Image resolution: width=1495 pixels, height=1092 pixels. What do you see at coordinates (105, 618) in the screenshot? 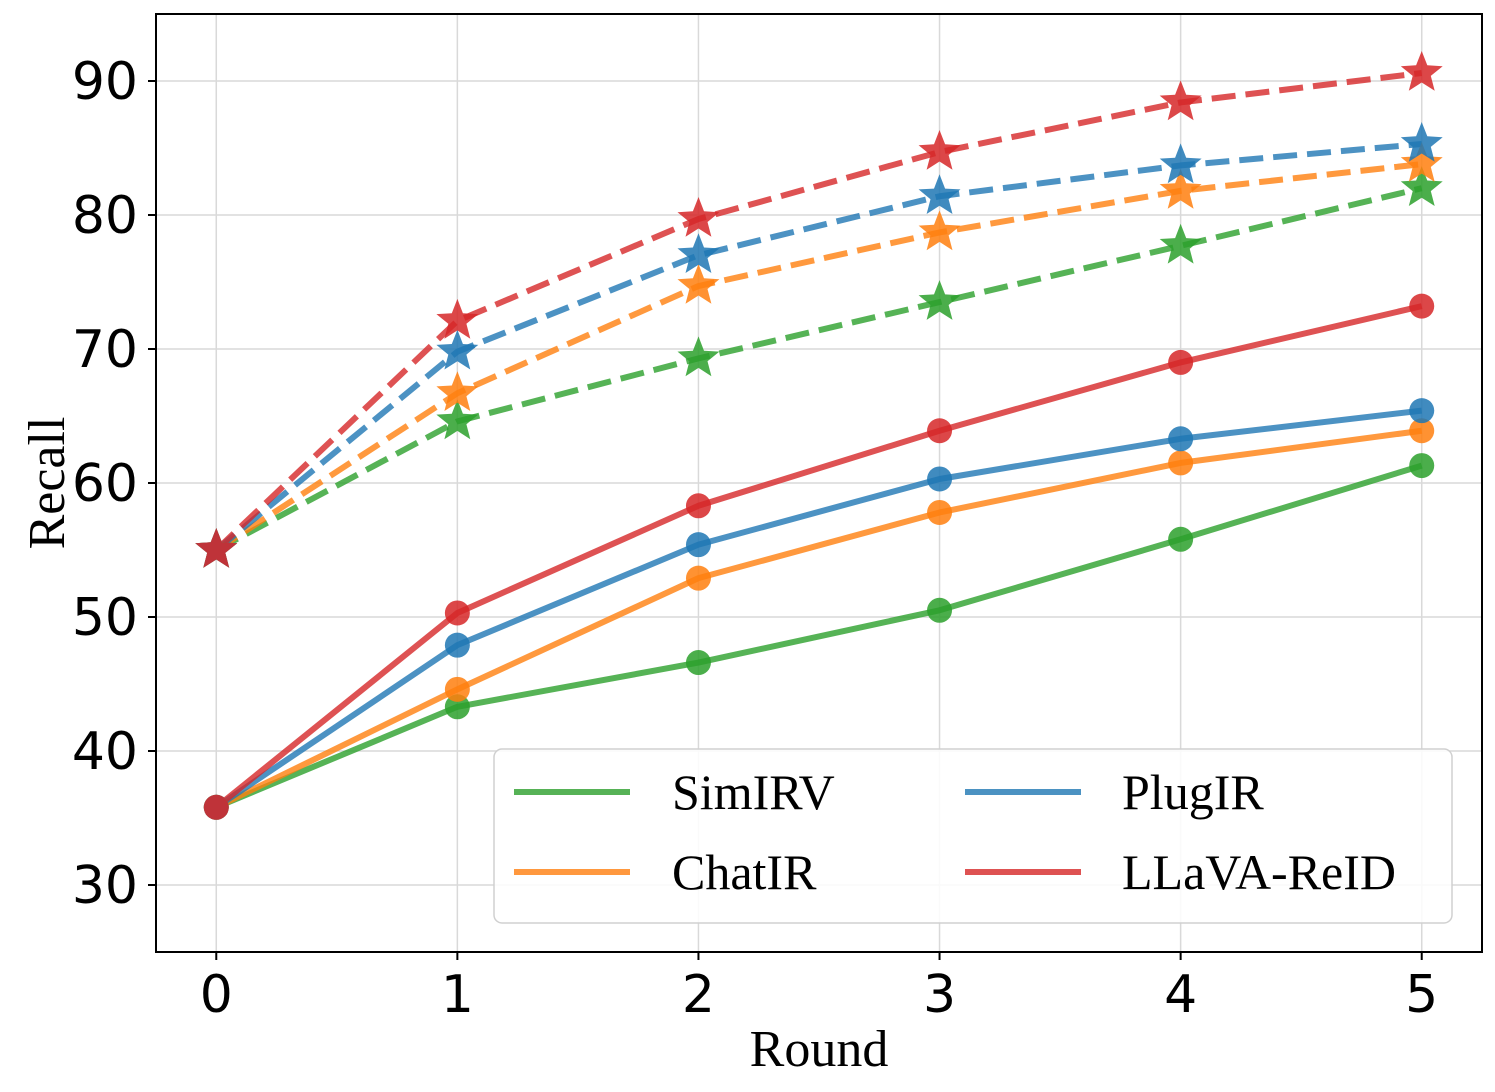
I see `y-tick-label-50: 50` at bounding box center [105, 618].